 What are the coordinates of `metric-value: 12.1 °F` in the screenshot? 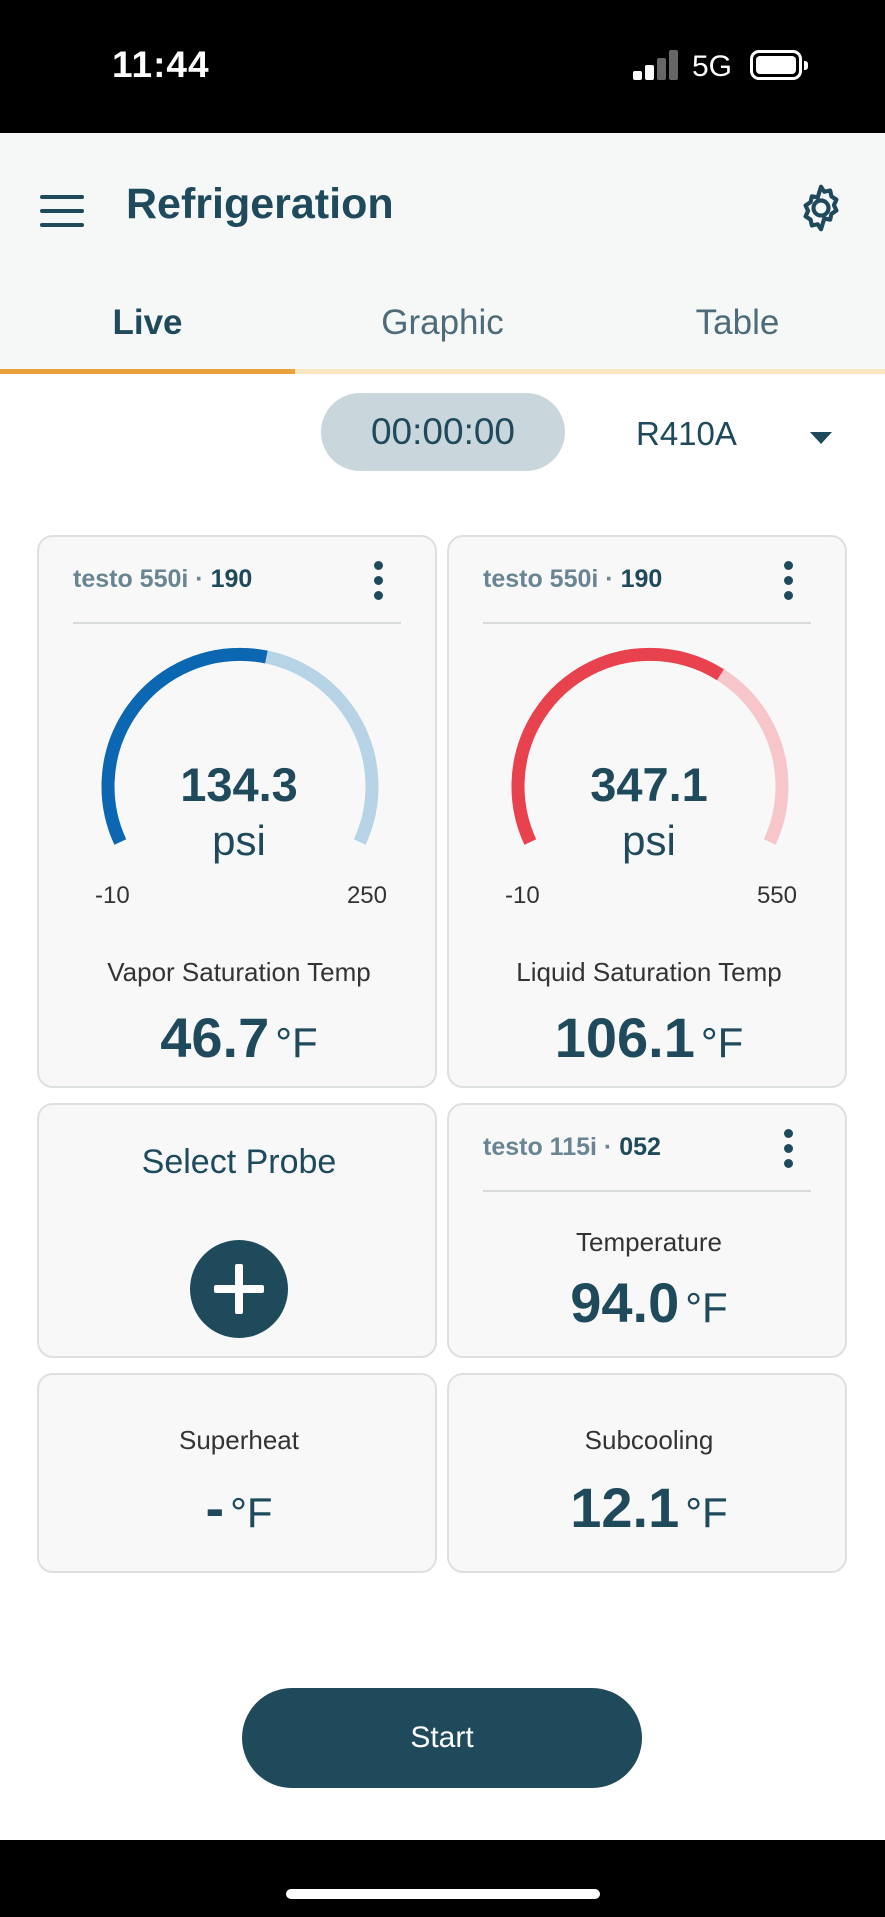 It's located at (649, 1507).